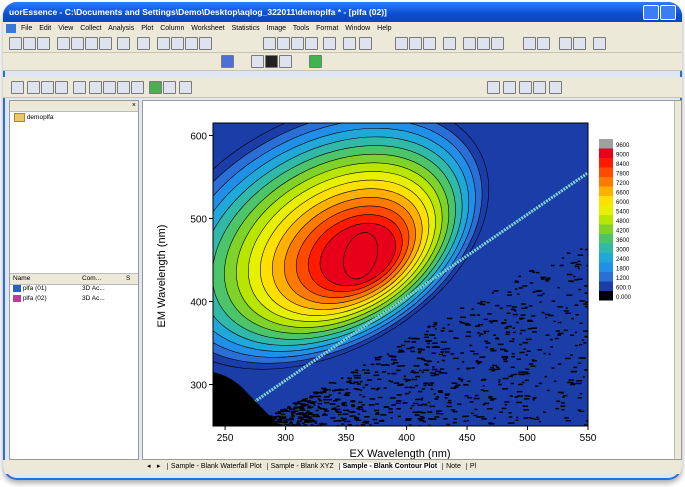  What do you see at coordinates (276, 28) in the screenshot?
I see `menu-image: Image` at bounding box center [276, 28].